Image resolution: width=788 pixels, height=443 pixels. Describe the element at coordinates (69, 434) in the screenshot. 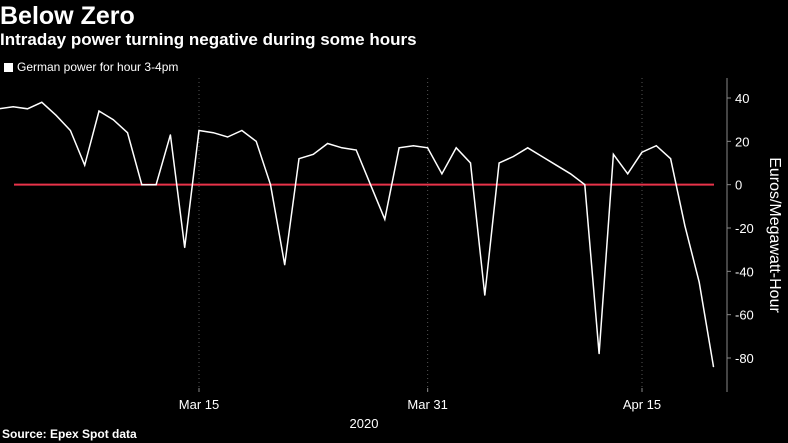

I see `source-note: Source: Epex Spot data` at that location.